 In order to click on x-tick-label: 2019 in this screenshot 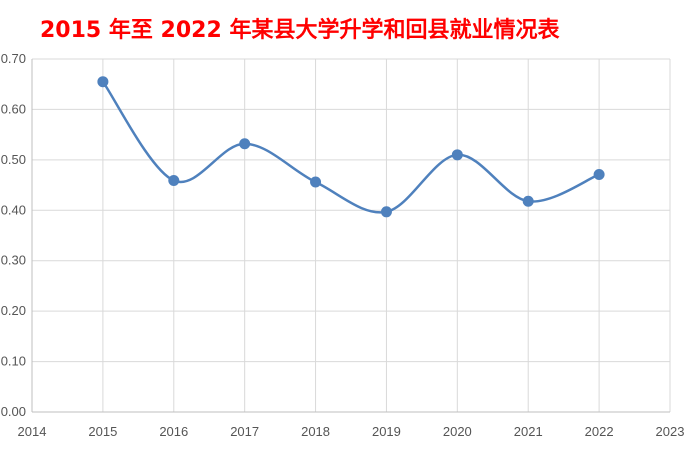, I will do `click(386, 431)`.